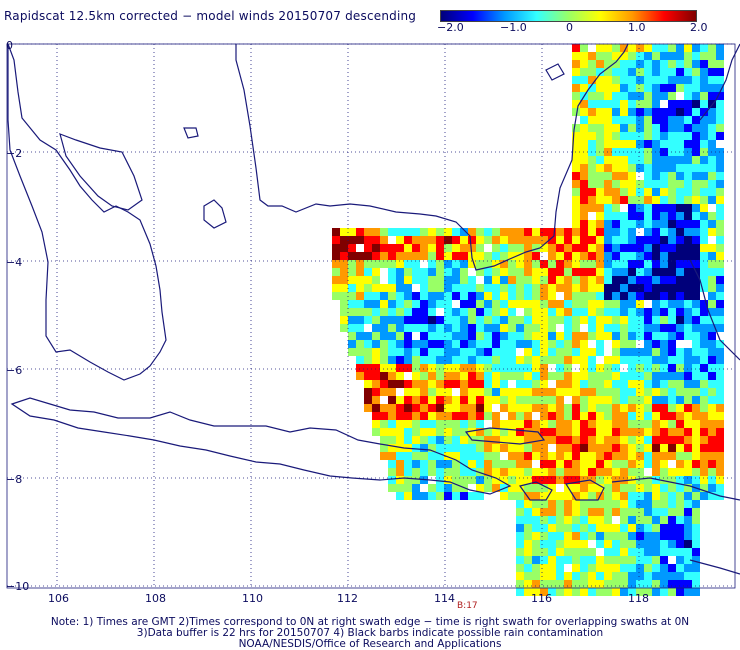 Image resolution: width=740 pixels, height=650 pixels. Describe the element at coordinates (638, 598) in the screenshot. I see `lon-label: 118` at that location.